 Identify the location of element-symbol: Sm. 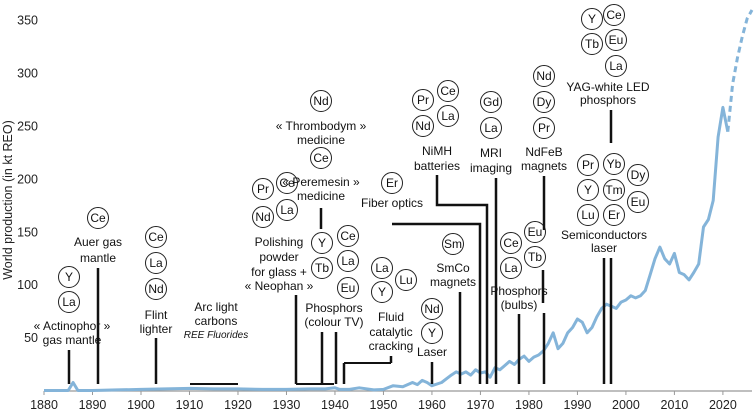
(453, 244).